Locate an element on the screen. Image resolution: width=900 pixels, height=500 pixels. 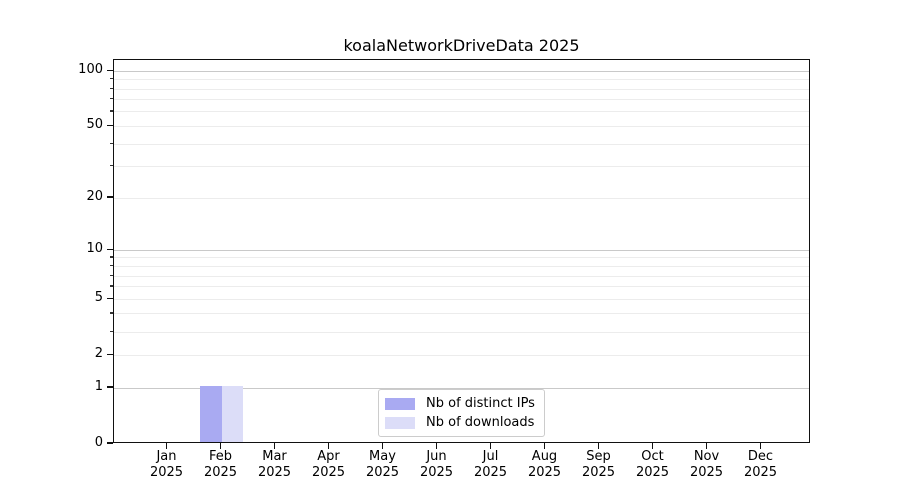
legend-swatch-distinct-ips is located at coordinates (400, 403).